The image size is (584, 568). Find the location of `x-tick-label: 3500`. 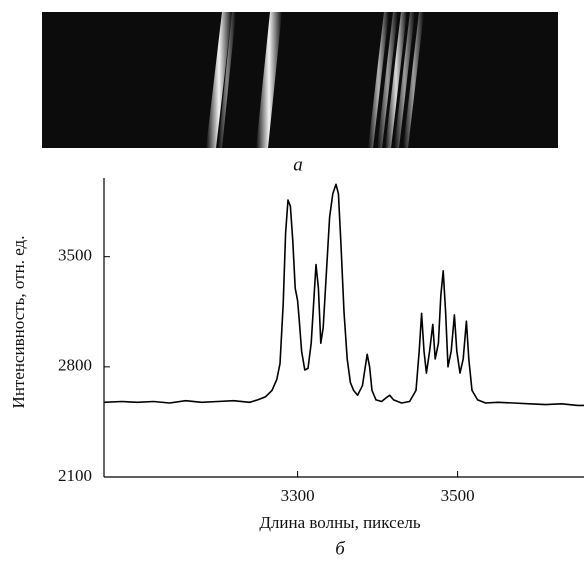

x-tick-label: 3500 is located at coordinates (458, 495).